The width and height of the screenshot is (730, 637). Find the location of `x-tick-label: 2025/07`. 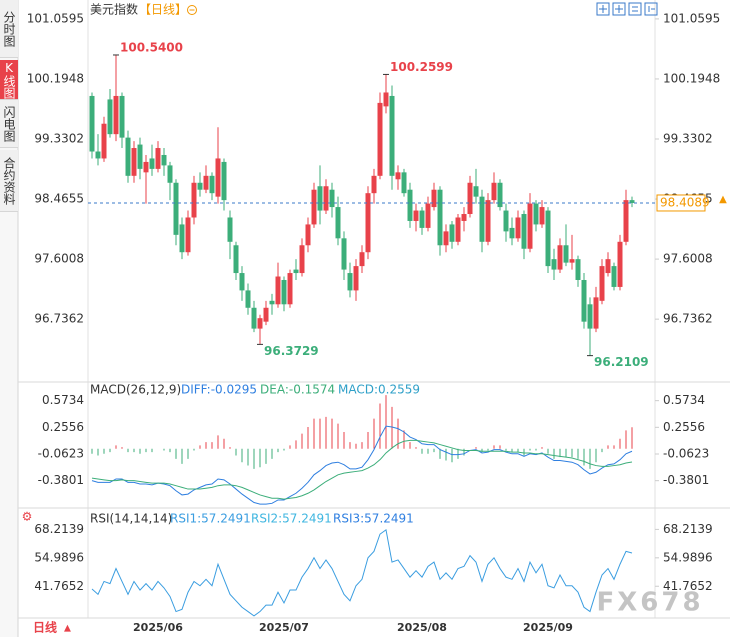

x-tick-label: 2025/07 is located at coordinates (284, 627).